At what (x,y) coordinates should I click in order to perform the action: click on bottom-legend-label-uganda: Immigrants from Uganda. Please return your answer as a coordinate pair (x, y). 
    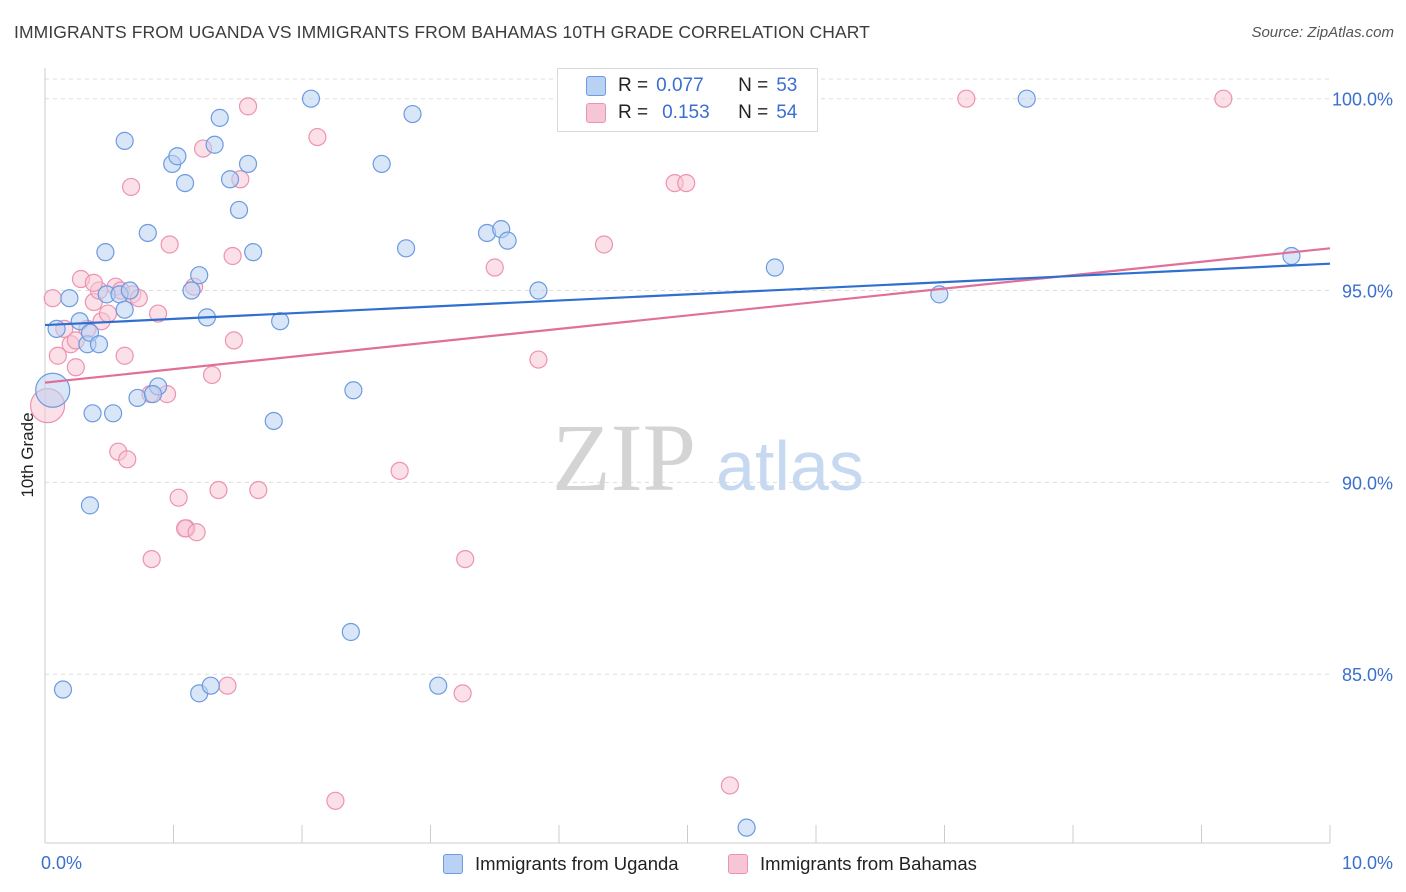
    Looking at the image, I should click on (577, 863).